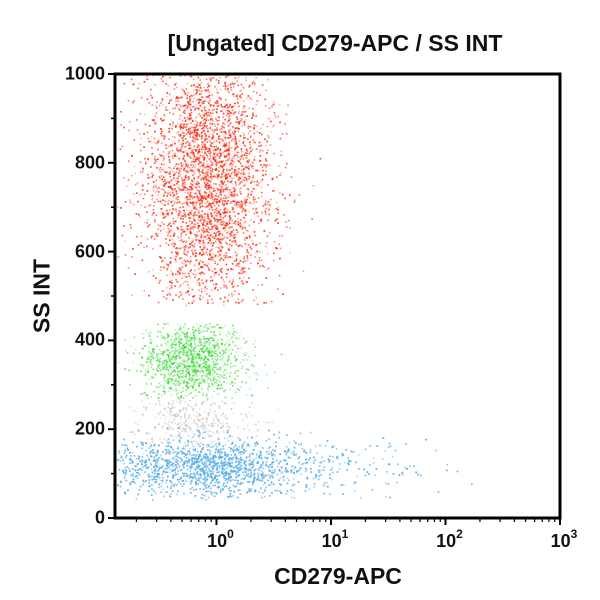 The width and height of the screenshot is (600, 600). Describe the element at coordinates (89, 339) in the screenshot. I see `y-tick-label: 400` at that location.